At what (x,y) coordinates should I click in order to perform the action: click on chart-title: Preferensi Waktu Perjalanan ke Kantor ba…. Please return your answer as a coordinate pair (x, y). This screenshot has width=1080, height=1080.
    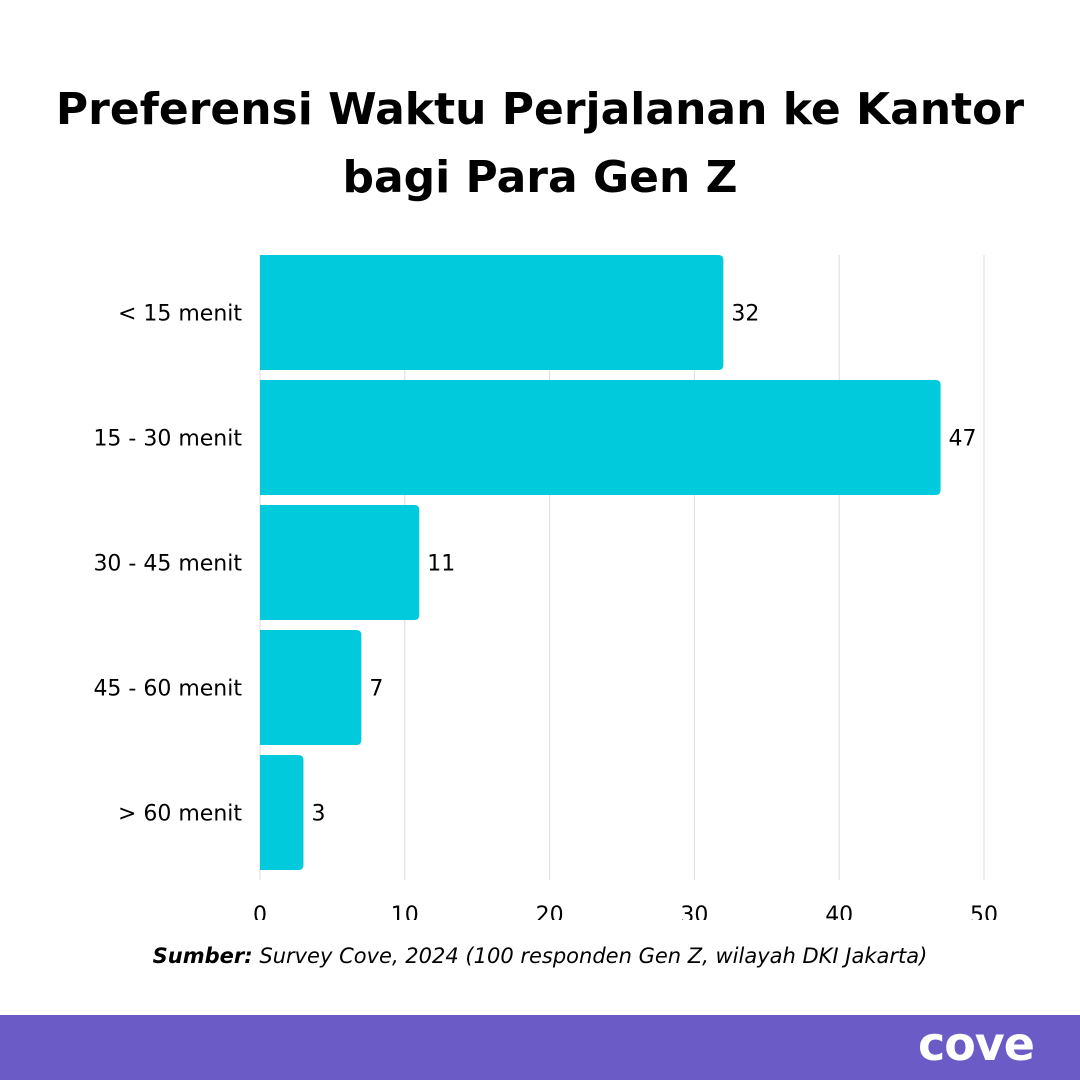
    Looking at the image, I should click on (540, 143).